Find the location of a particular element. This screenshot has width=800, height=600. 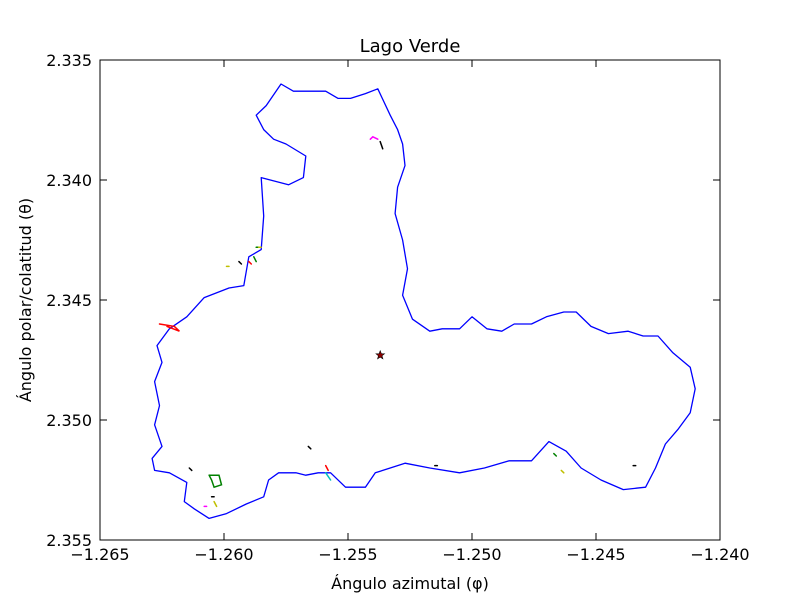

x-axis-label: Ángulo azimutal (φ) is located at coordinates (410, 583).